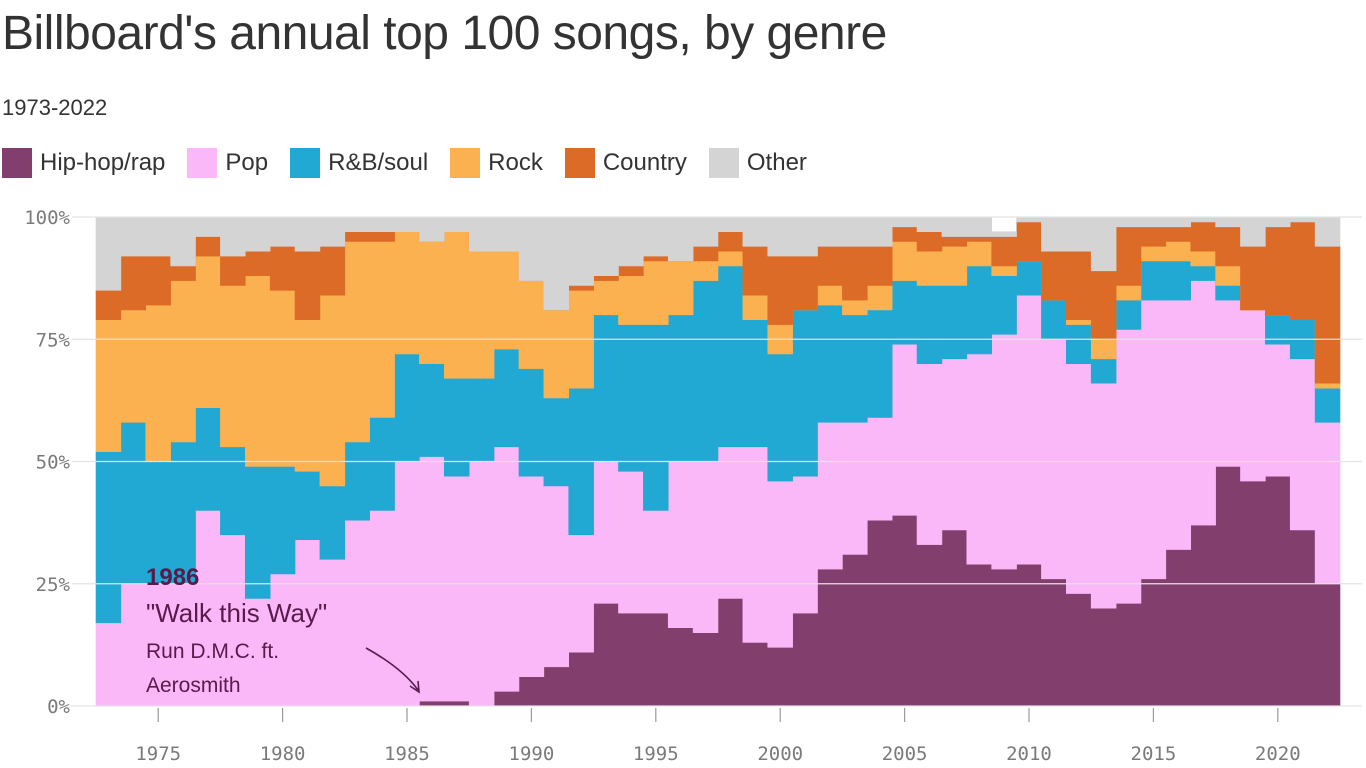 The width and height of the screenshot is (1366, 768). What do you see at coordinates (465, 163) in the screenshot?
I see `legend-swatch-rock` at bounding box center [465, 163].